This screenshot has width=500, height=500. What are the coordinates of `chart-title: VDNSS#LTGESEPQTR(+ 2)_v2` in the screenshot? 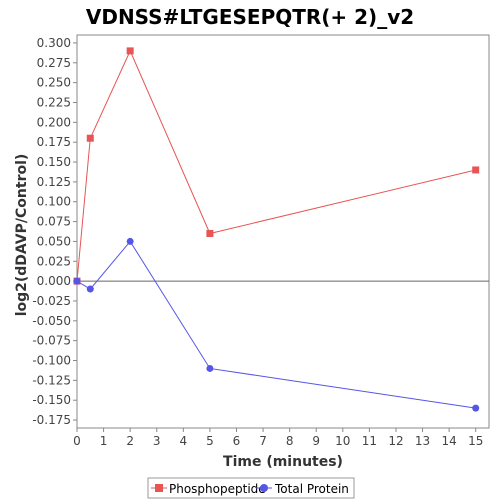 It's located at (250, 17).